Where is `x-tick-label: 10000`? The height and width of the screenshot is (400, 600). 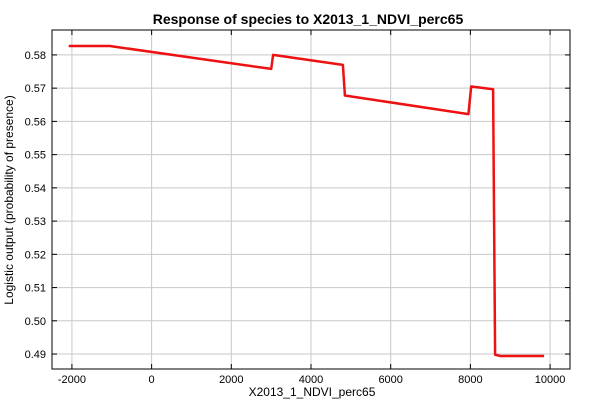 x-tick-label: 10000 is located at coordinates (550, 380).